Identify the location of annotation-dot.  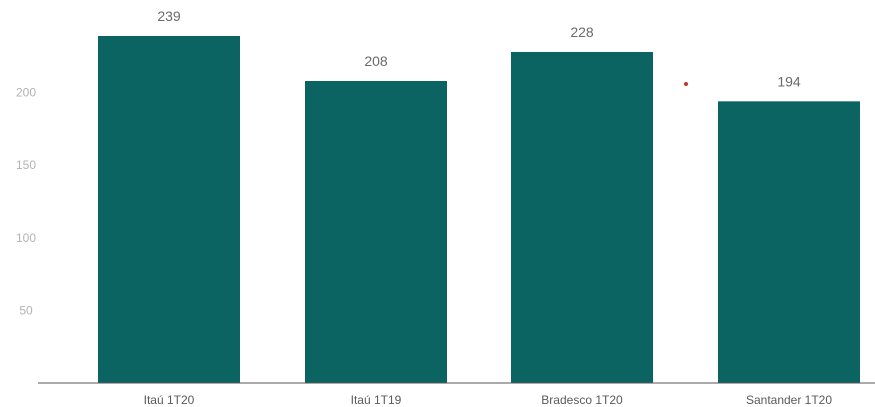
(686, 84).